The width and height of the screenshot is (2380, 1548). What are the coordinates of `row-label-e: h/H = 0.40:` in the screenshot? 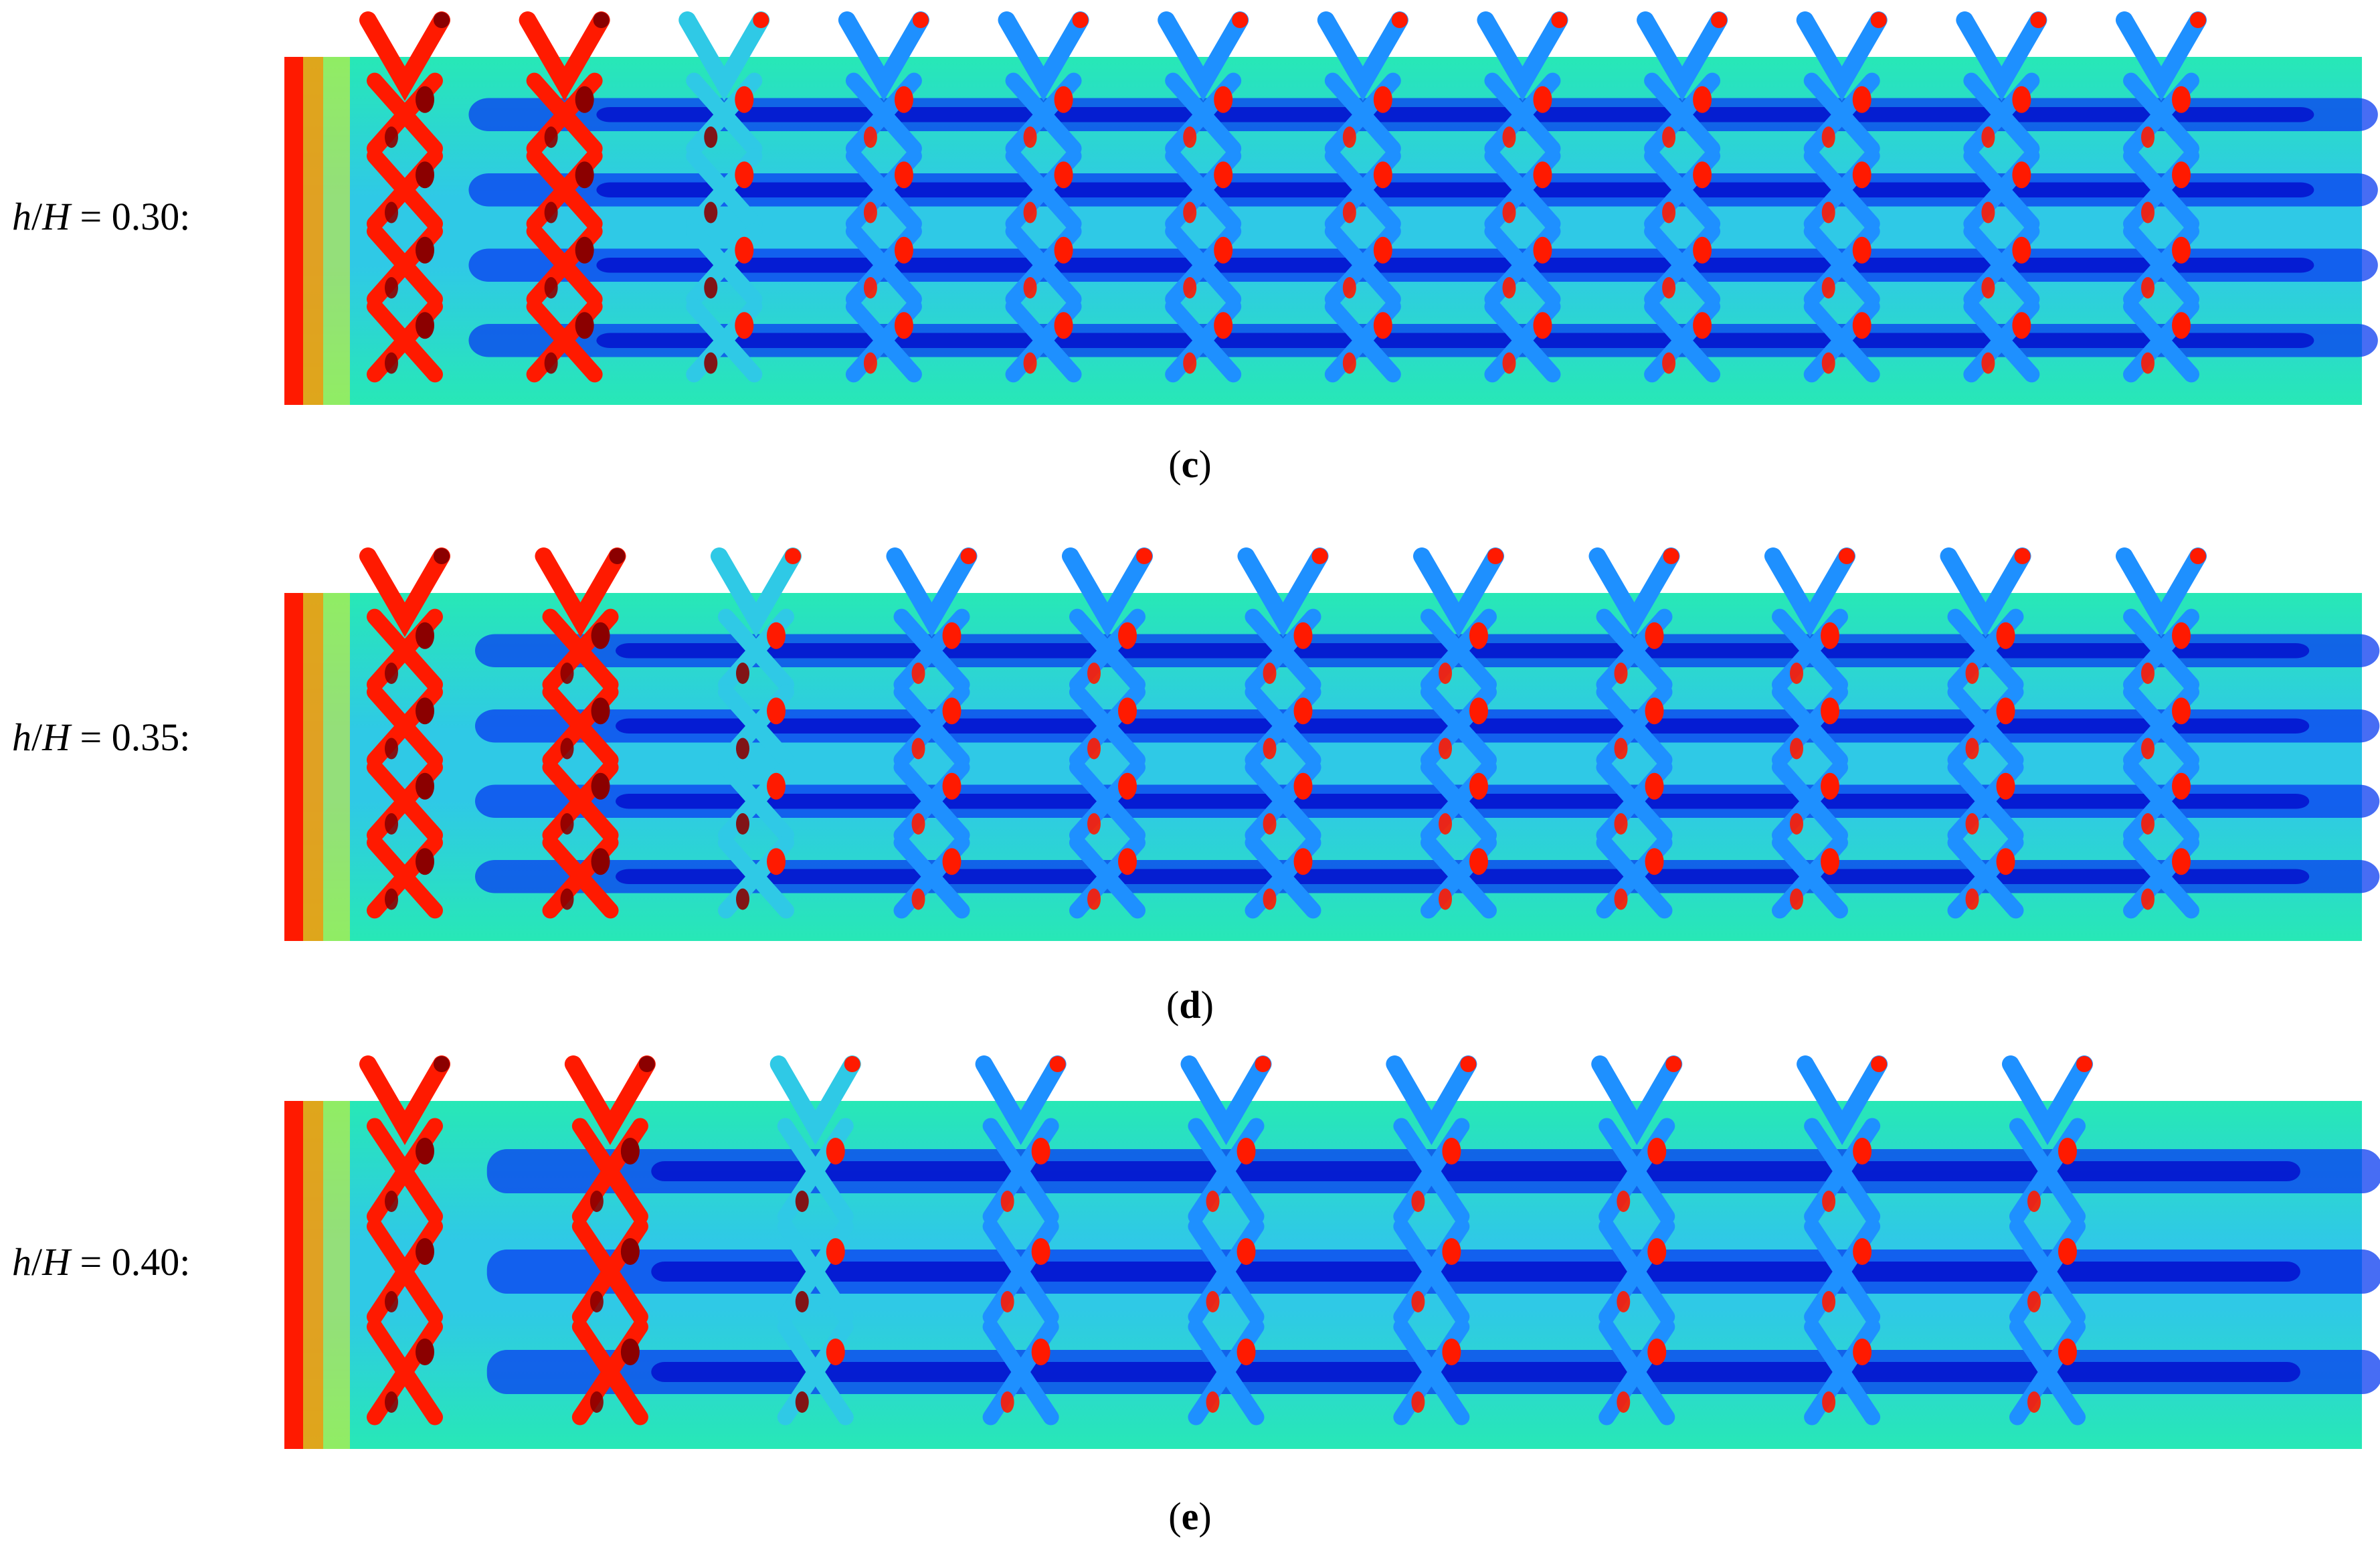 It's located at (101, 1262).